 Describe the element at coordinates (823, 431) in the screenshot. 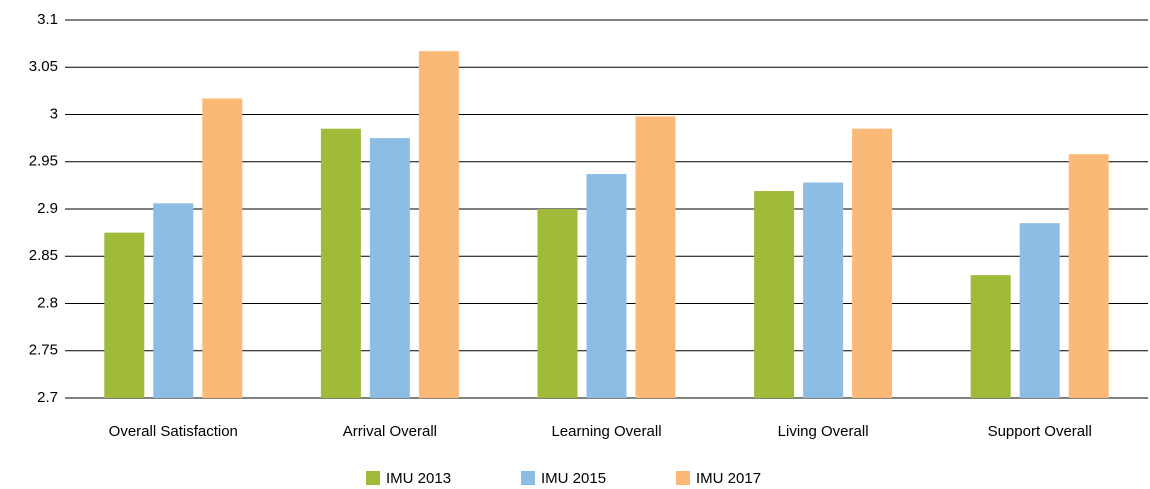

I see `x-tick-label: Living Overall` at that location.